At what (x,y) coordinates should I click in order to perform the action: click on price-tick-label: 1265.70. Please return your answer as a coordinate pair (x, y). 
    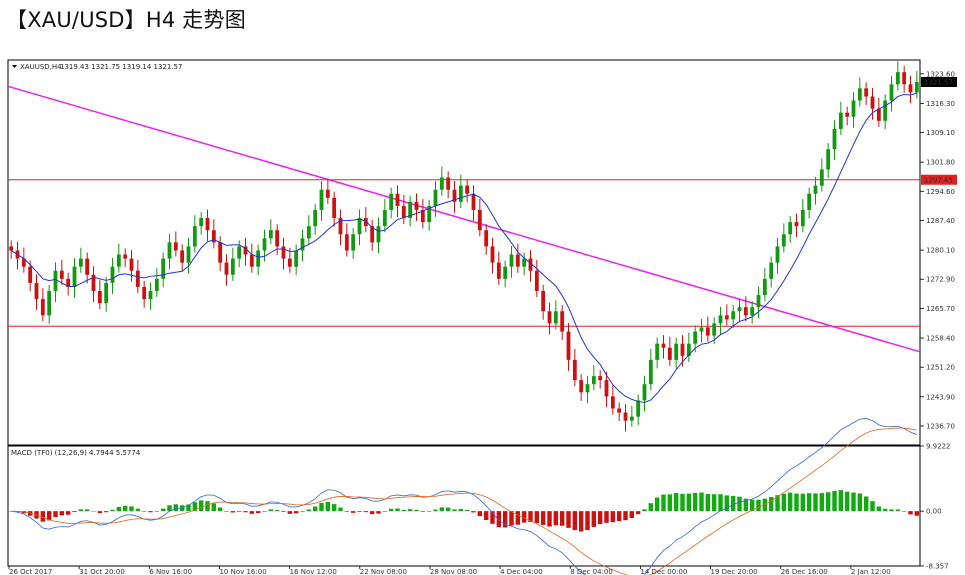
    Looking at the image, I should click on (940, 309).